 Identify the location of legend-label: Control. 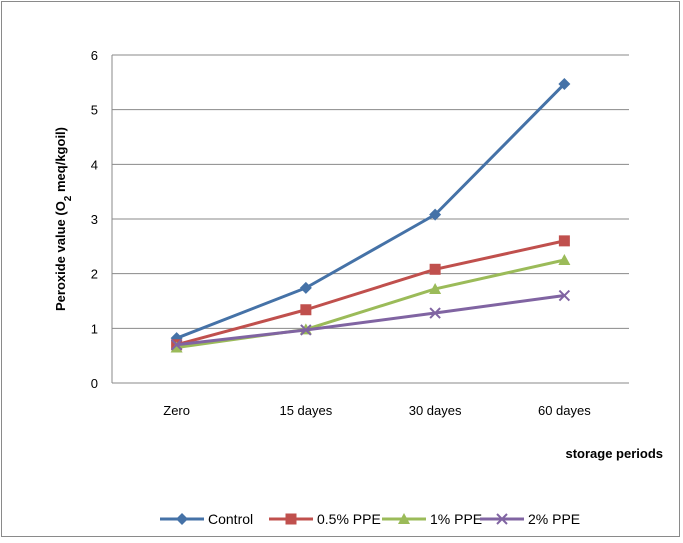
(230, 519).